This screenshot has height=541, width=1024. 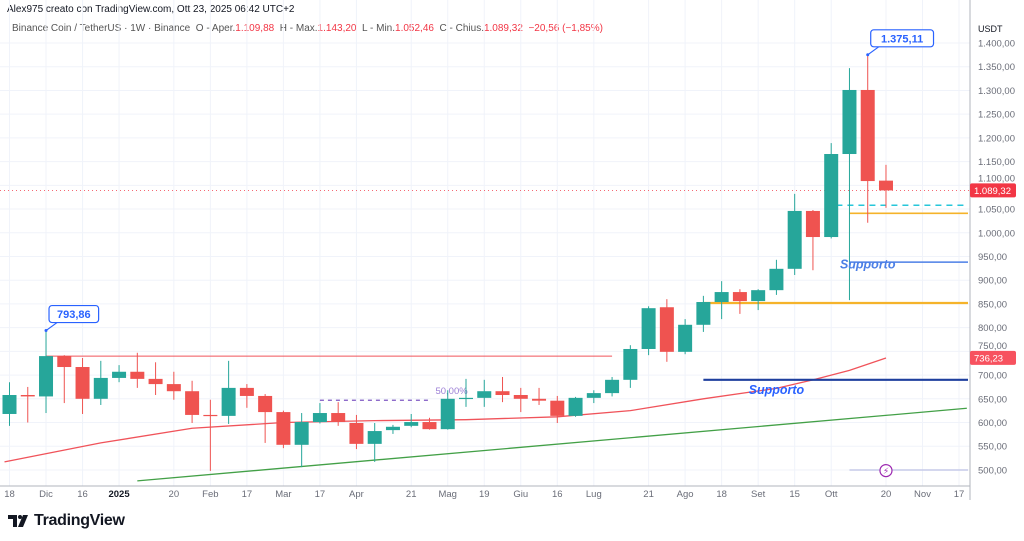 I want to click on y-tick-label: 1.200,00, so click(x=996, y=138).